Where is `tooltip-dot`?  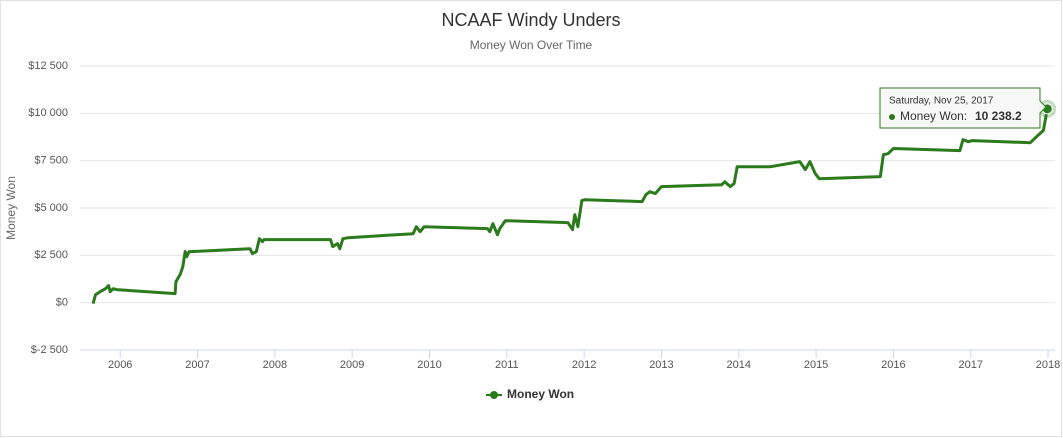
tooltip-dot is located at coordinates (892, 117).